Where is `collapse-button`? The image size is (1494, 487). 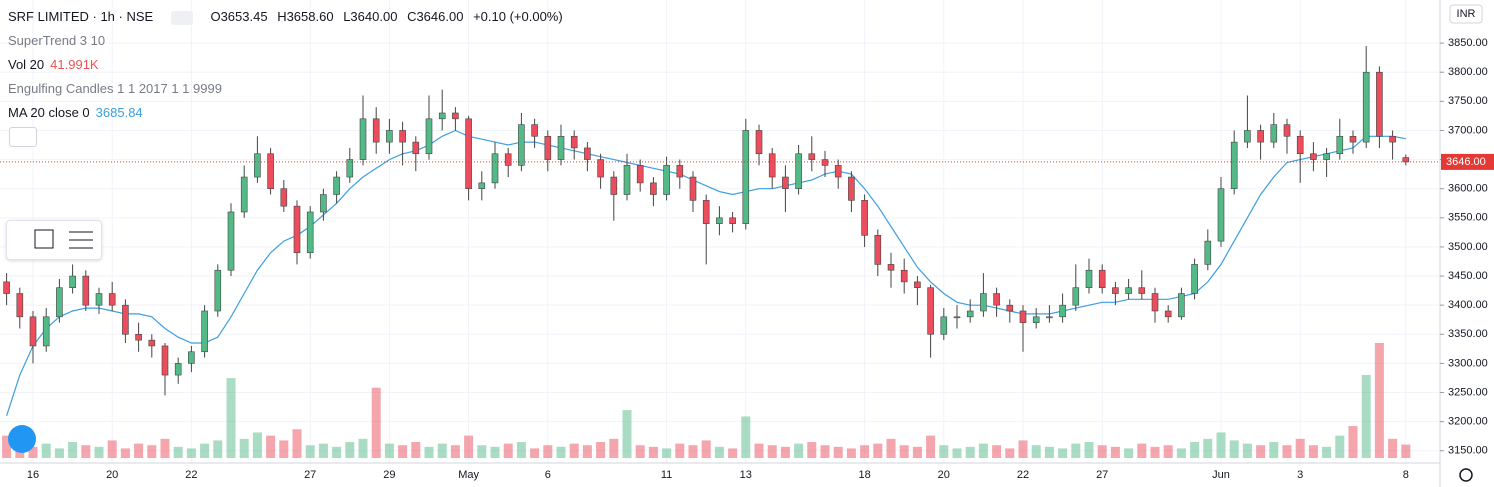 collapse-button is located at coordinates (23, 137).